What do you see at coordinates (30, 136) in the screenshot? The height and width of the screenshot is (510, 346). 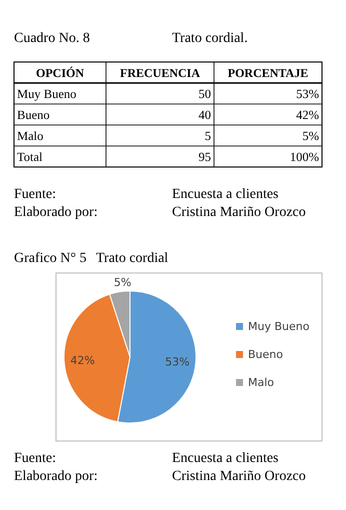 I see `text: Malo` at bounding box center [30, 136].